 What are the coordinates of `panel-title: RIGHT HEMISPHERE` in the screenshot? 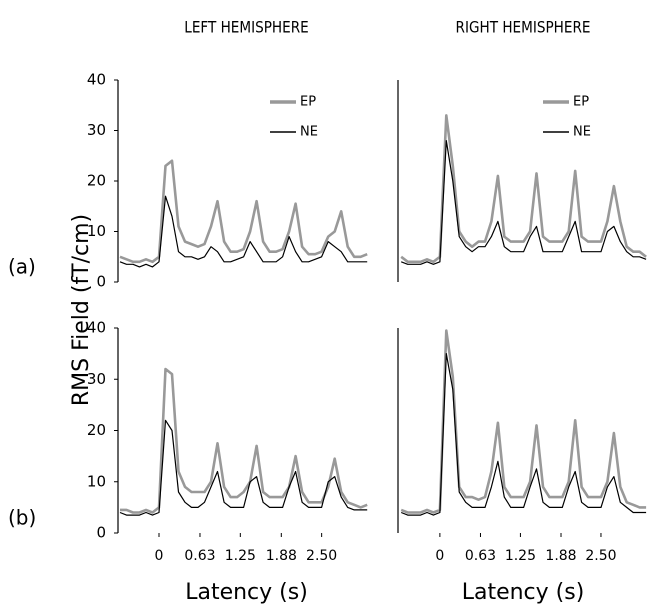 It's located at (523, 27).